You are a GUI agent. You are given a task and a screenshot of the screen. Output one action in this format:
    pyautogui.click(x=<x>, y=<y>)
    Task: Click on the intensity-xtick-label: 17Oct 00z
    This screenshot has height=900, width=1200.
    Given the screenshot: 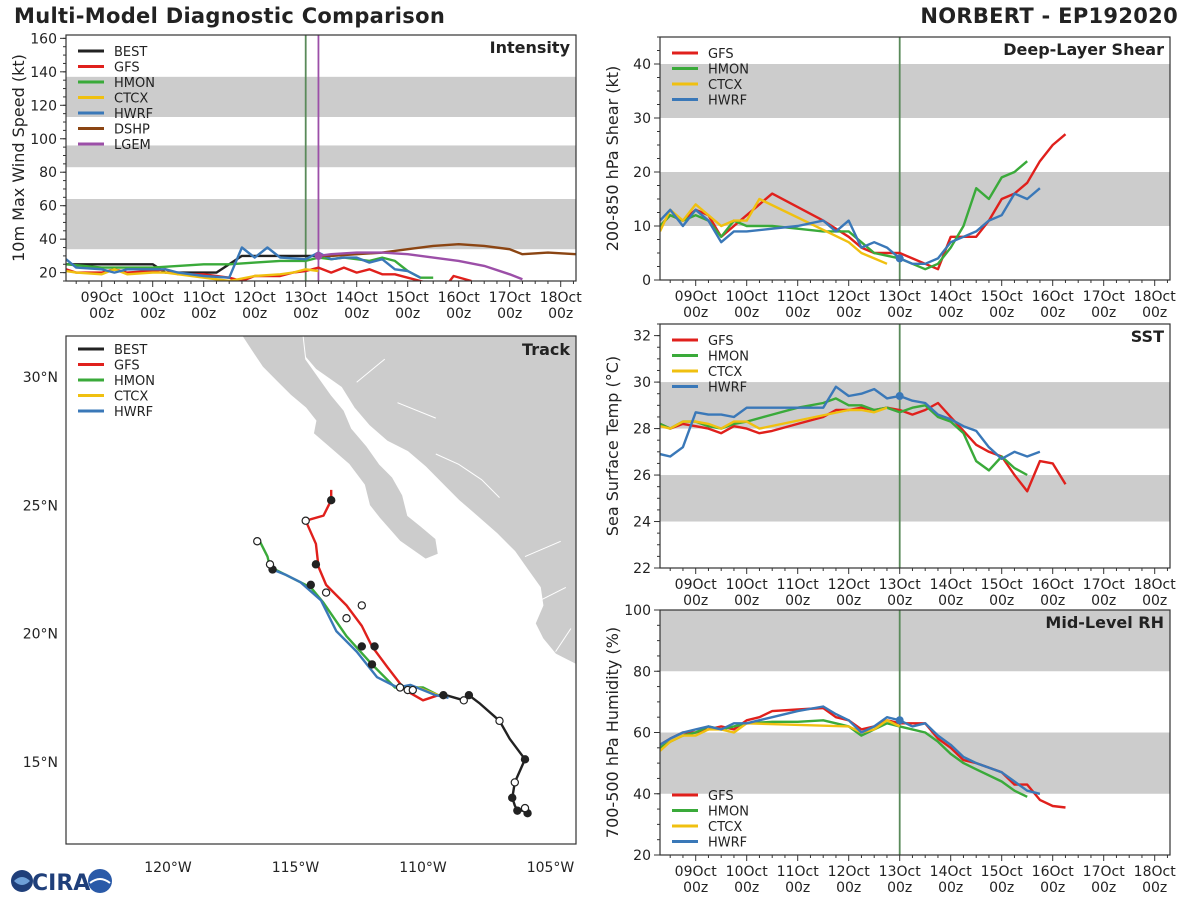 What is the action you would take?
    pyautogui.click(x=510, y=306)
    